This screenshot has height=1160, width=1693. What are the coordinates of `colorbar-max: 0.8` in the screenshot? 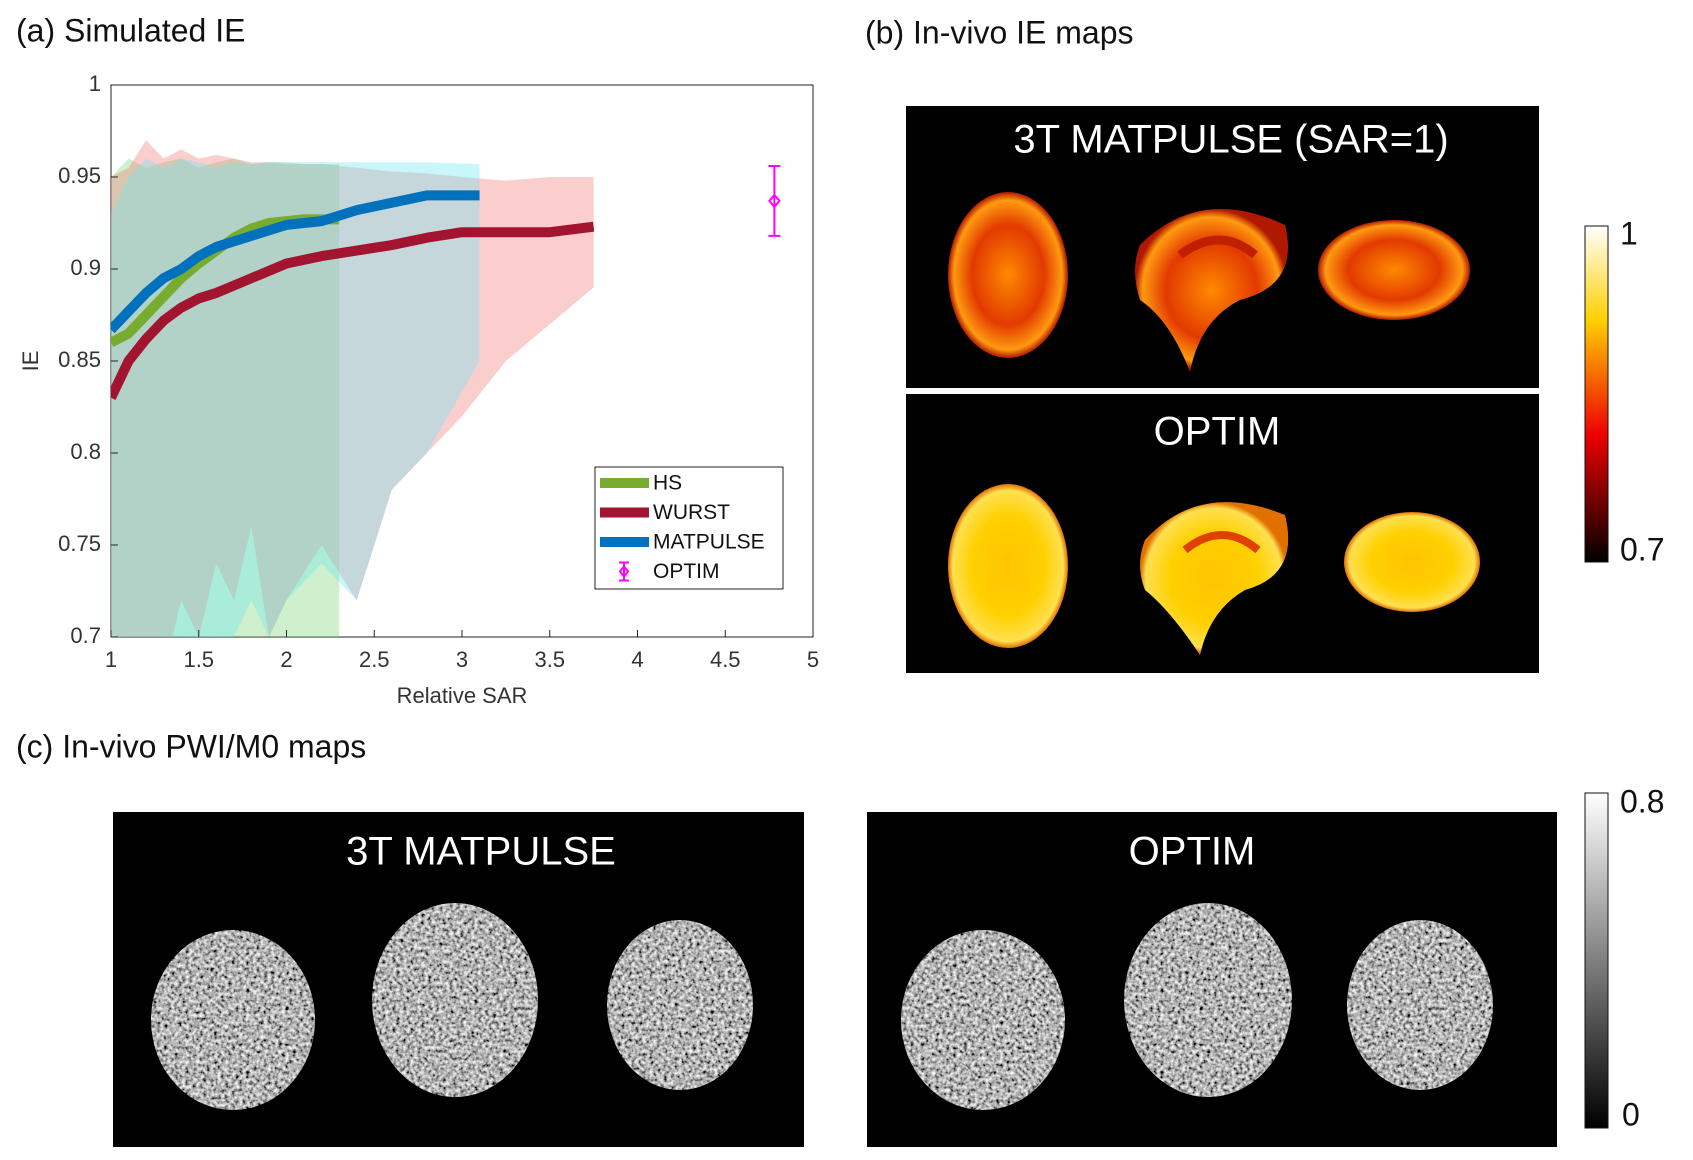 It's located at (1642, 801).